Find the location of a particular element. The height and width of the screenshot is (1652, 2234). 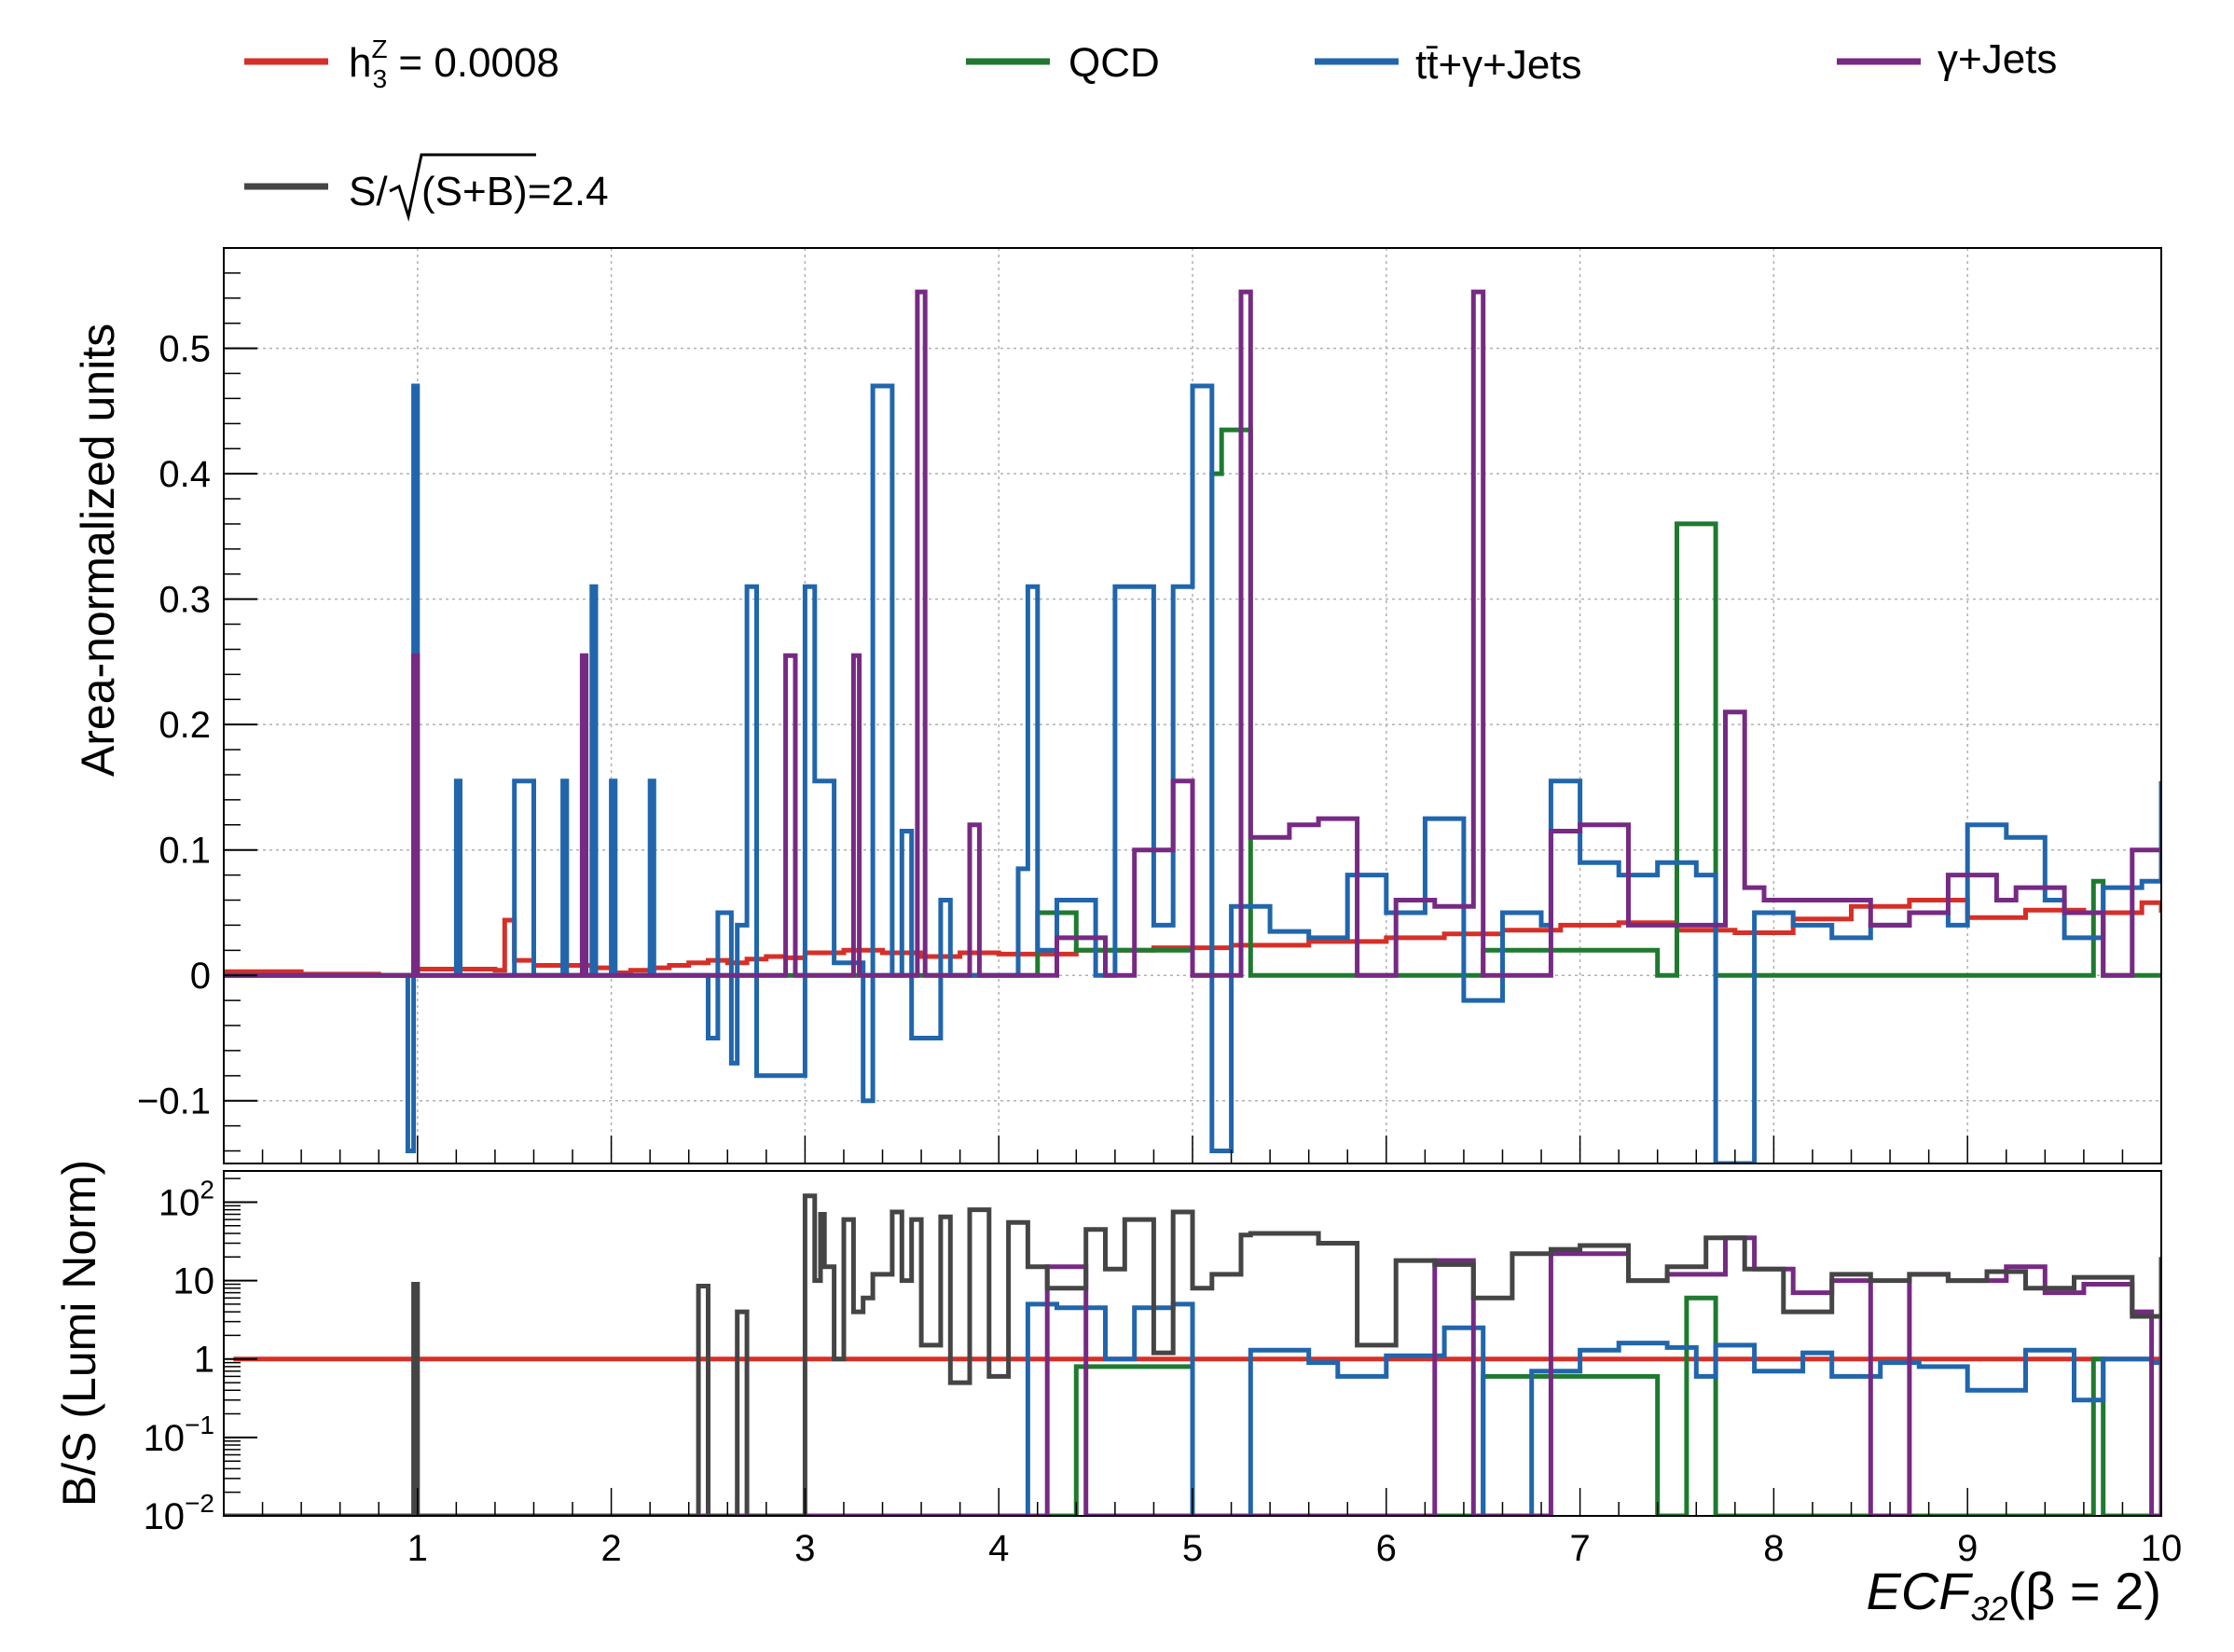

y-tick-label: 0.3 is located at coordinates (185, 601).